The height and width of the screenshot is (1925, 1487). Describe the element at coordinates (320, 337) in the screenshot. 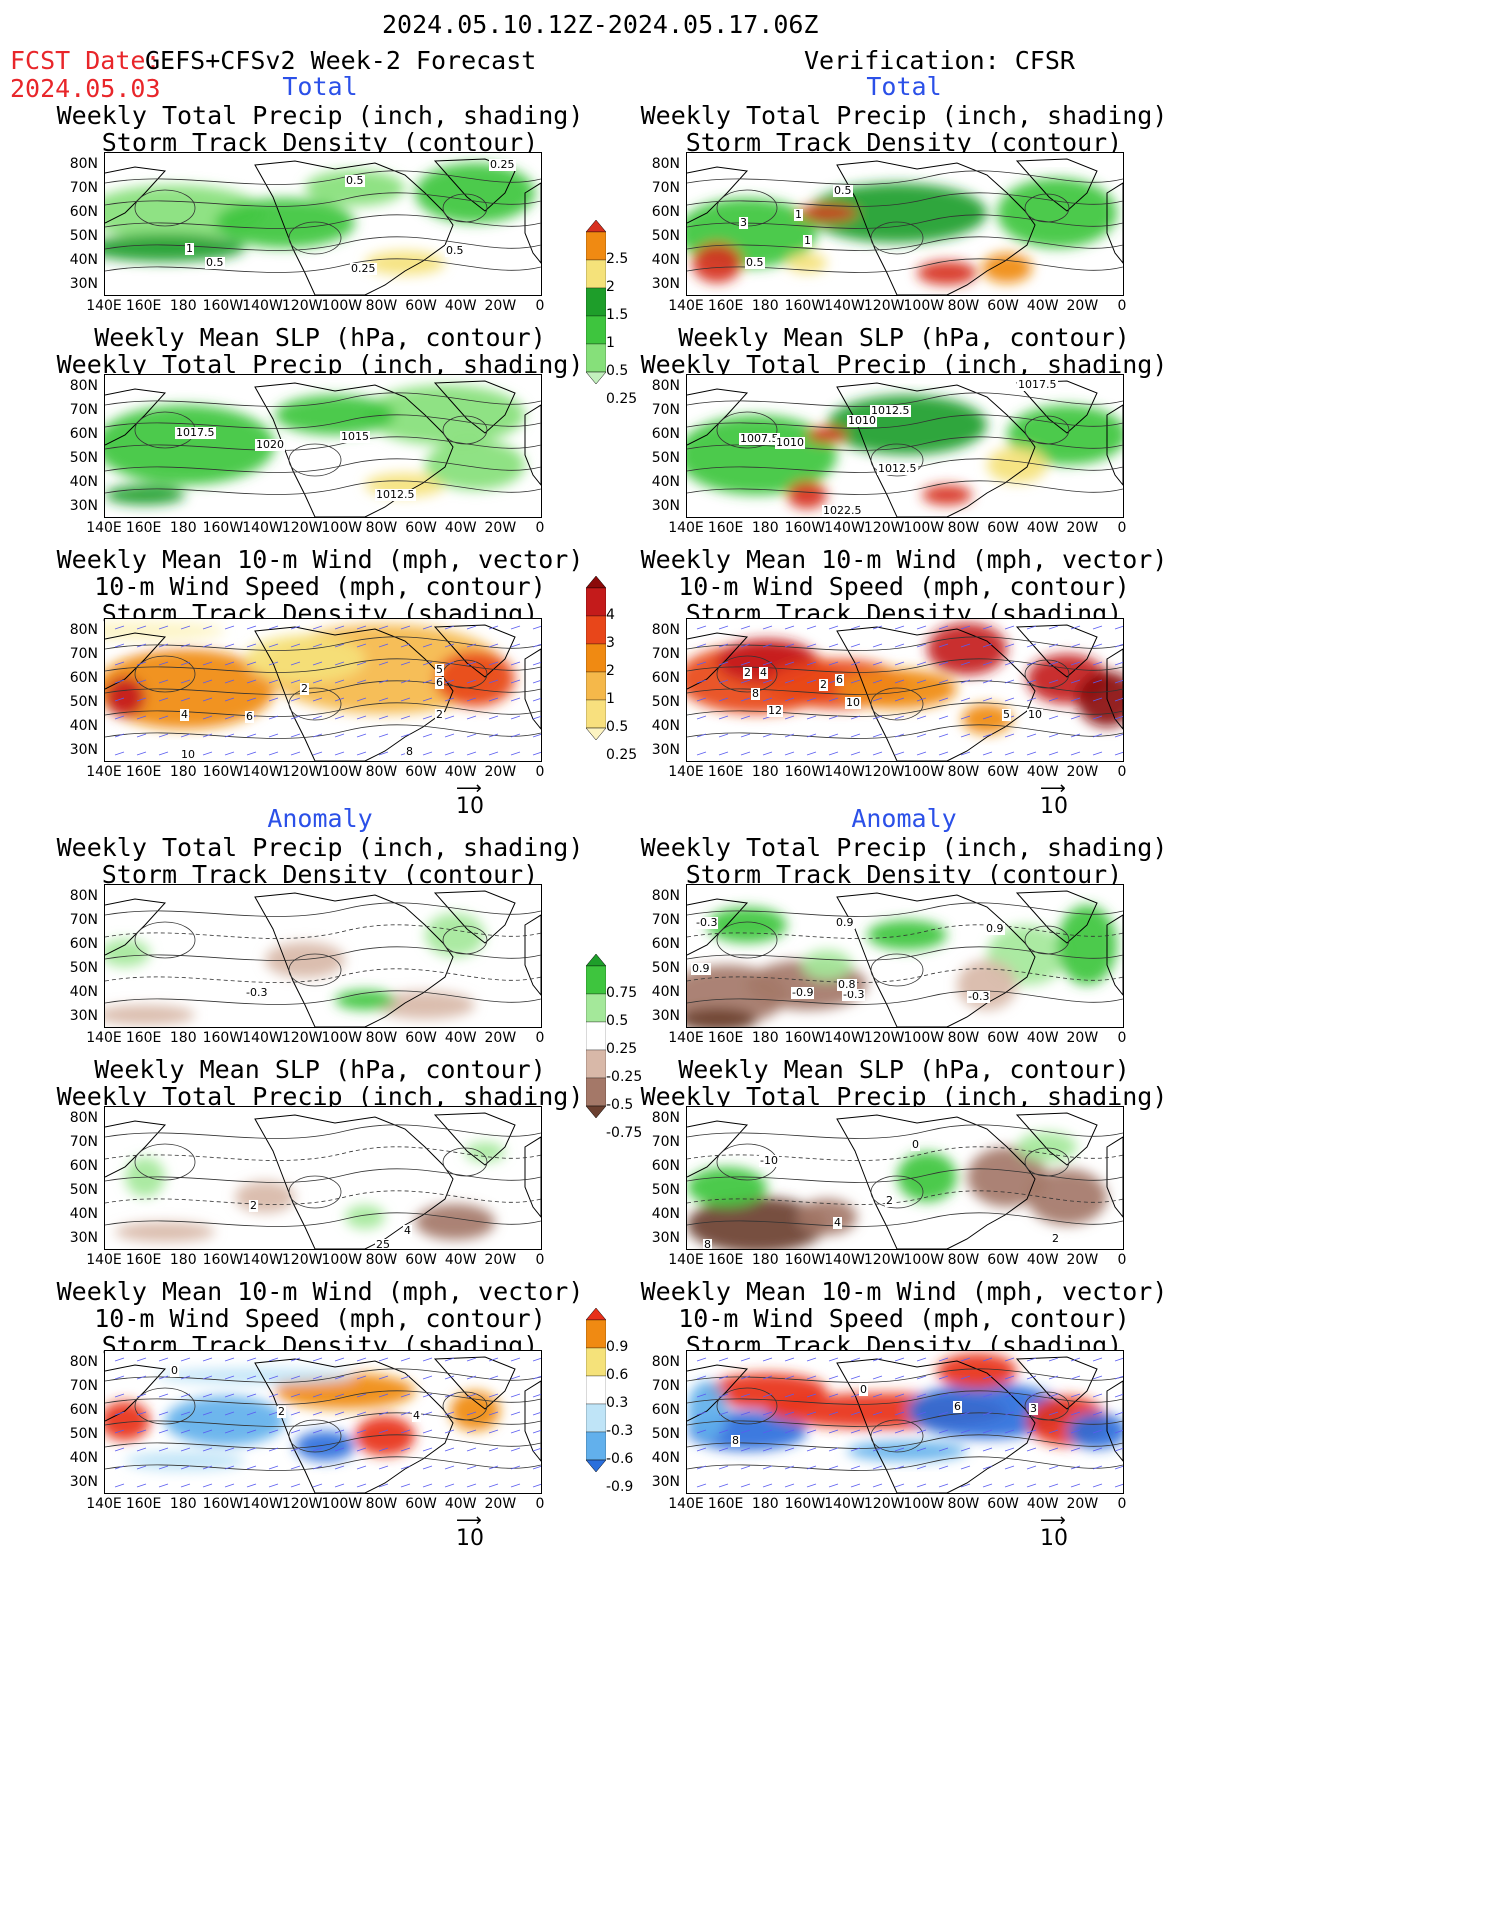

I see `title-line: Weekly Mean SLP (hPa, contour)` at that location.